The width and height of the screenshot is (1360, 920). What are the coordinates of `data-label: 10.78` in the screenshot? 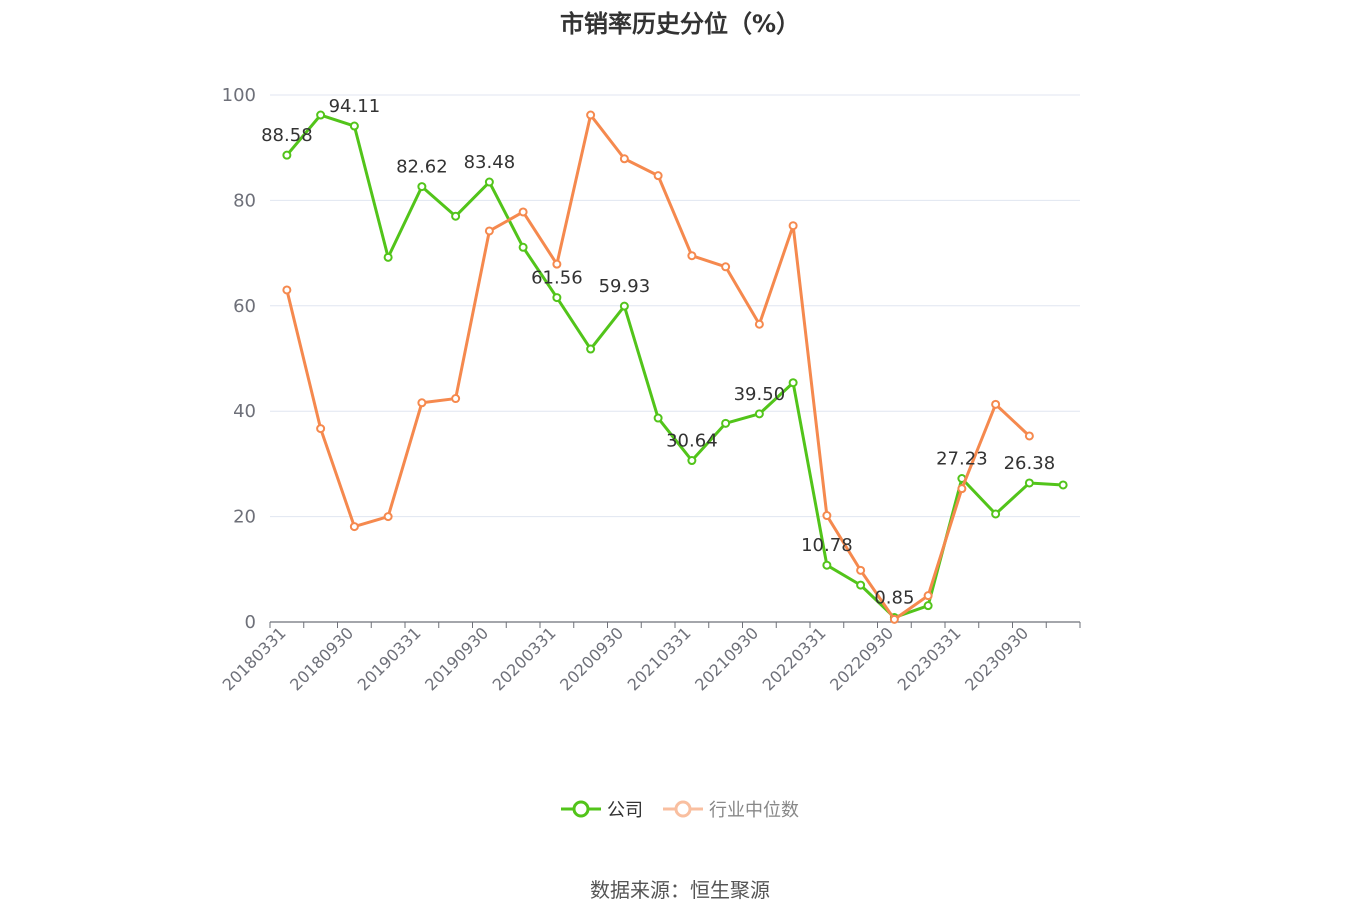 It's located at (827, 545).